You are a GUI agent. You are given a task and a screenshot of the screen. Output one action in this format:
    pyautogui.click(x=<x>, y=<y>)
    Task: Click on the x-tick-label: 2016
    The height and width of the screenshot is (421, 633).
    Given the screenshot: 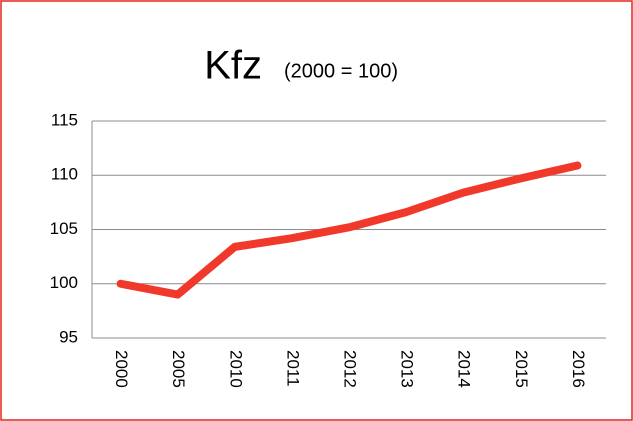 What is the action you would take?
    pyautogui.click(x=578, y=369)
    